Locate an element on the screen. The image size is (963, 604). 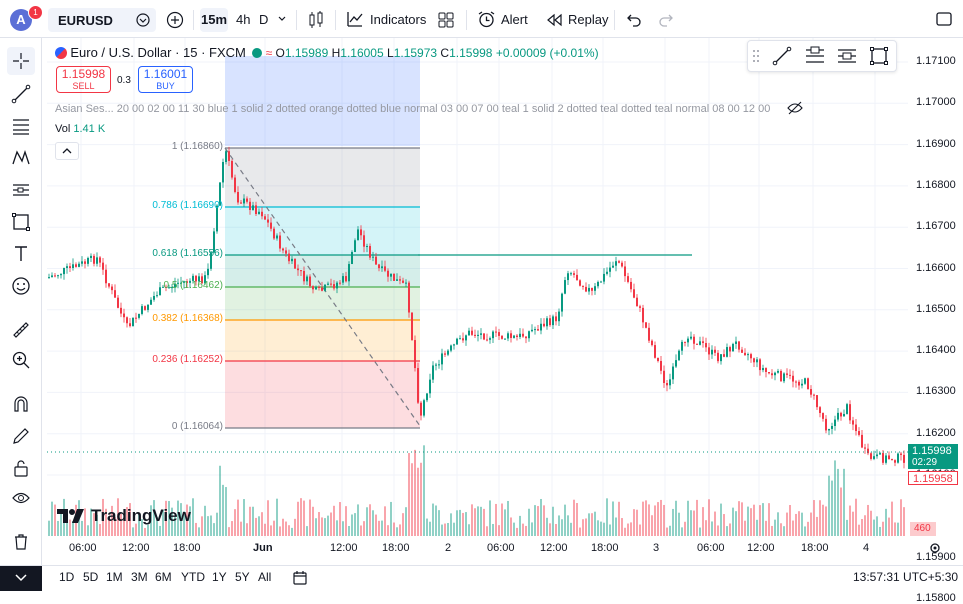
user-avatar: A is located at coordinates (21, 20).